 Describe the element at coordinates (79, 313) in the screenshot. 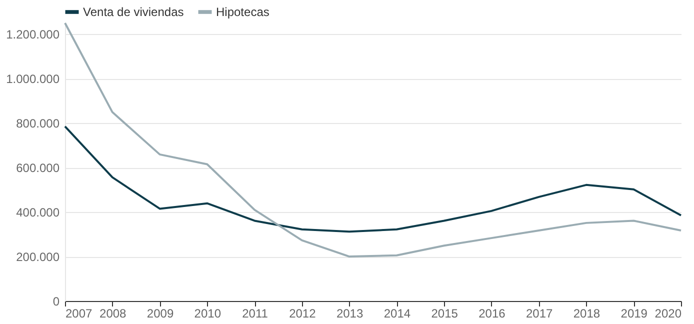

I see `x-tick-label: 2007` at that location.